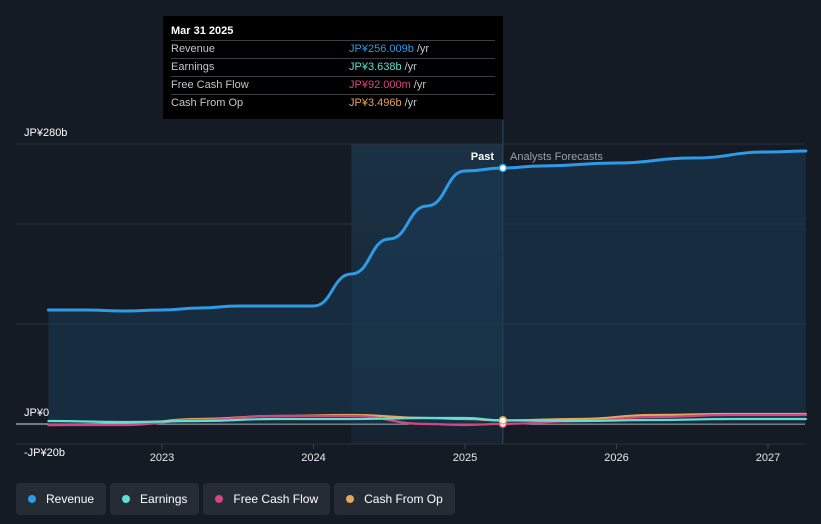  What do you see at coordinates (45, 133) in the screenshot?
I see `y-tick-label: JP¥280b` at bounding box center [45, 133].